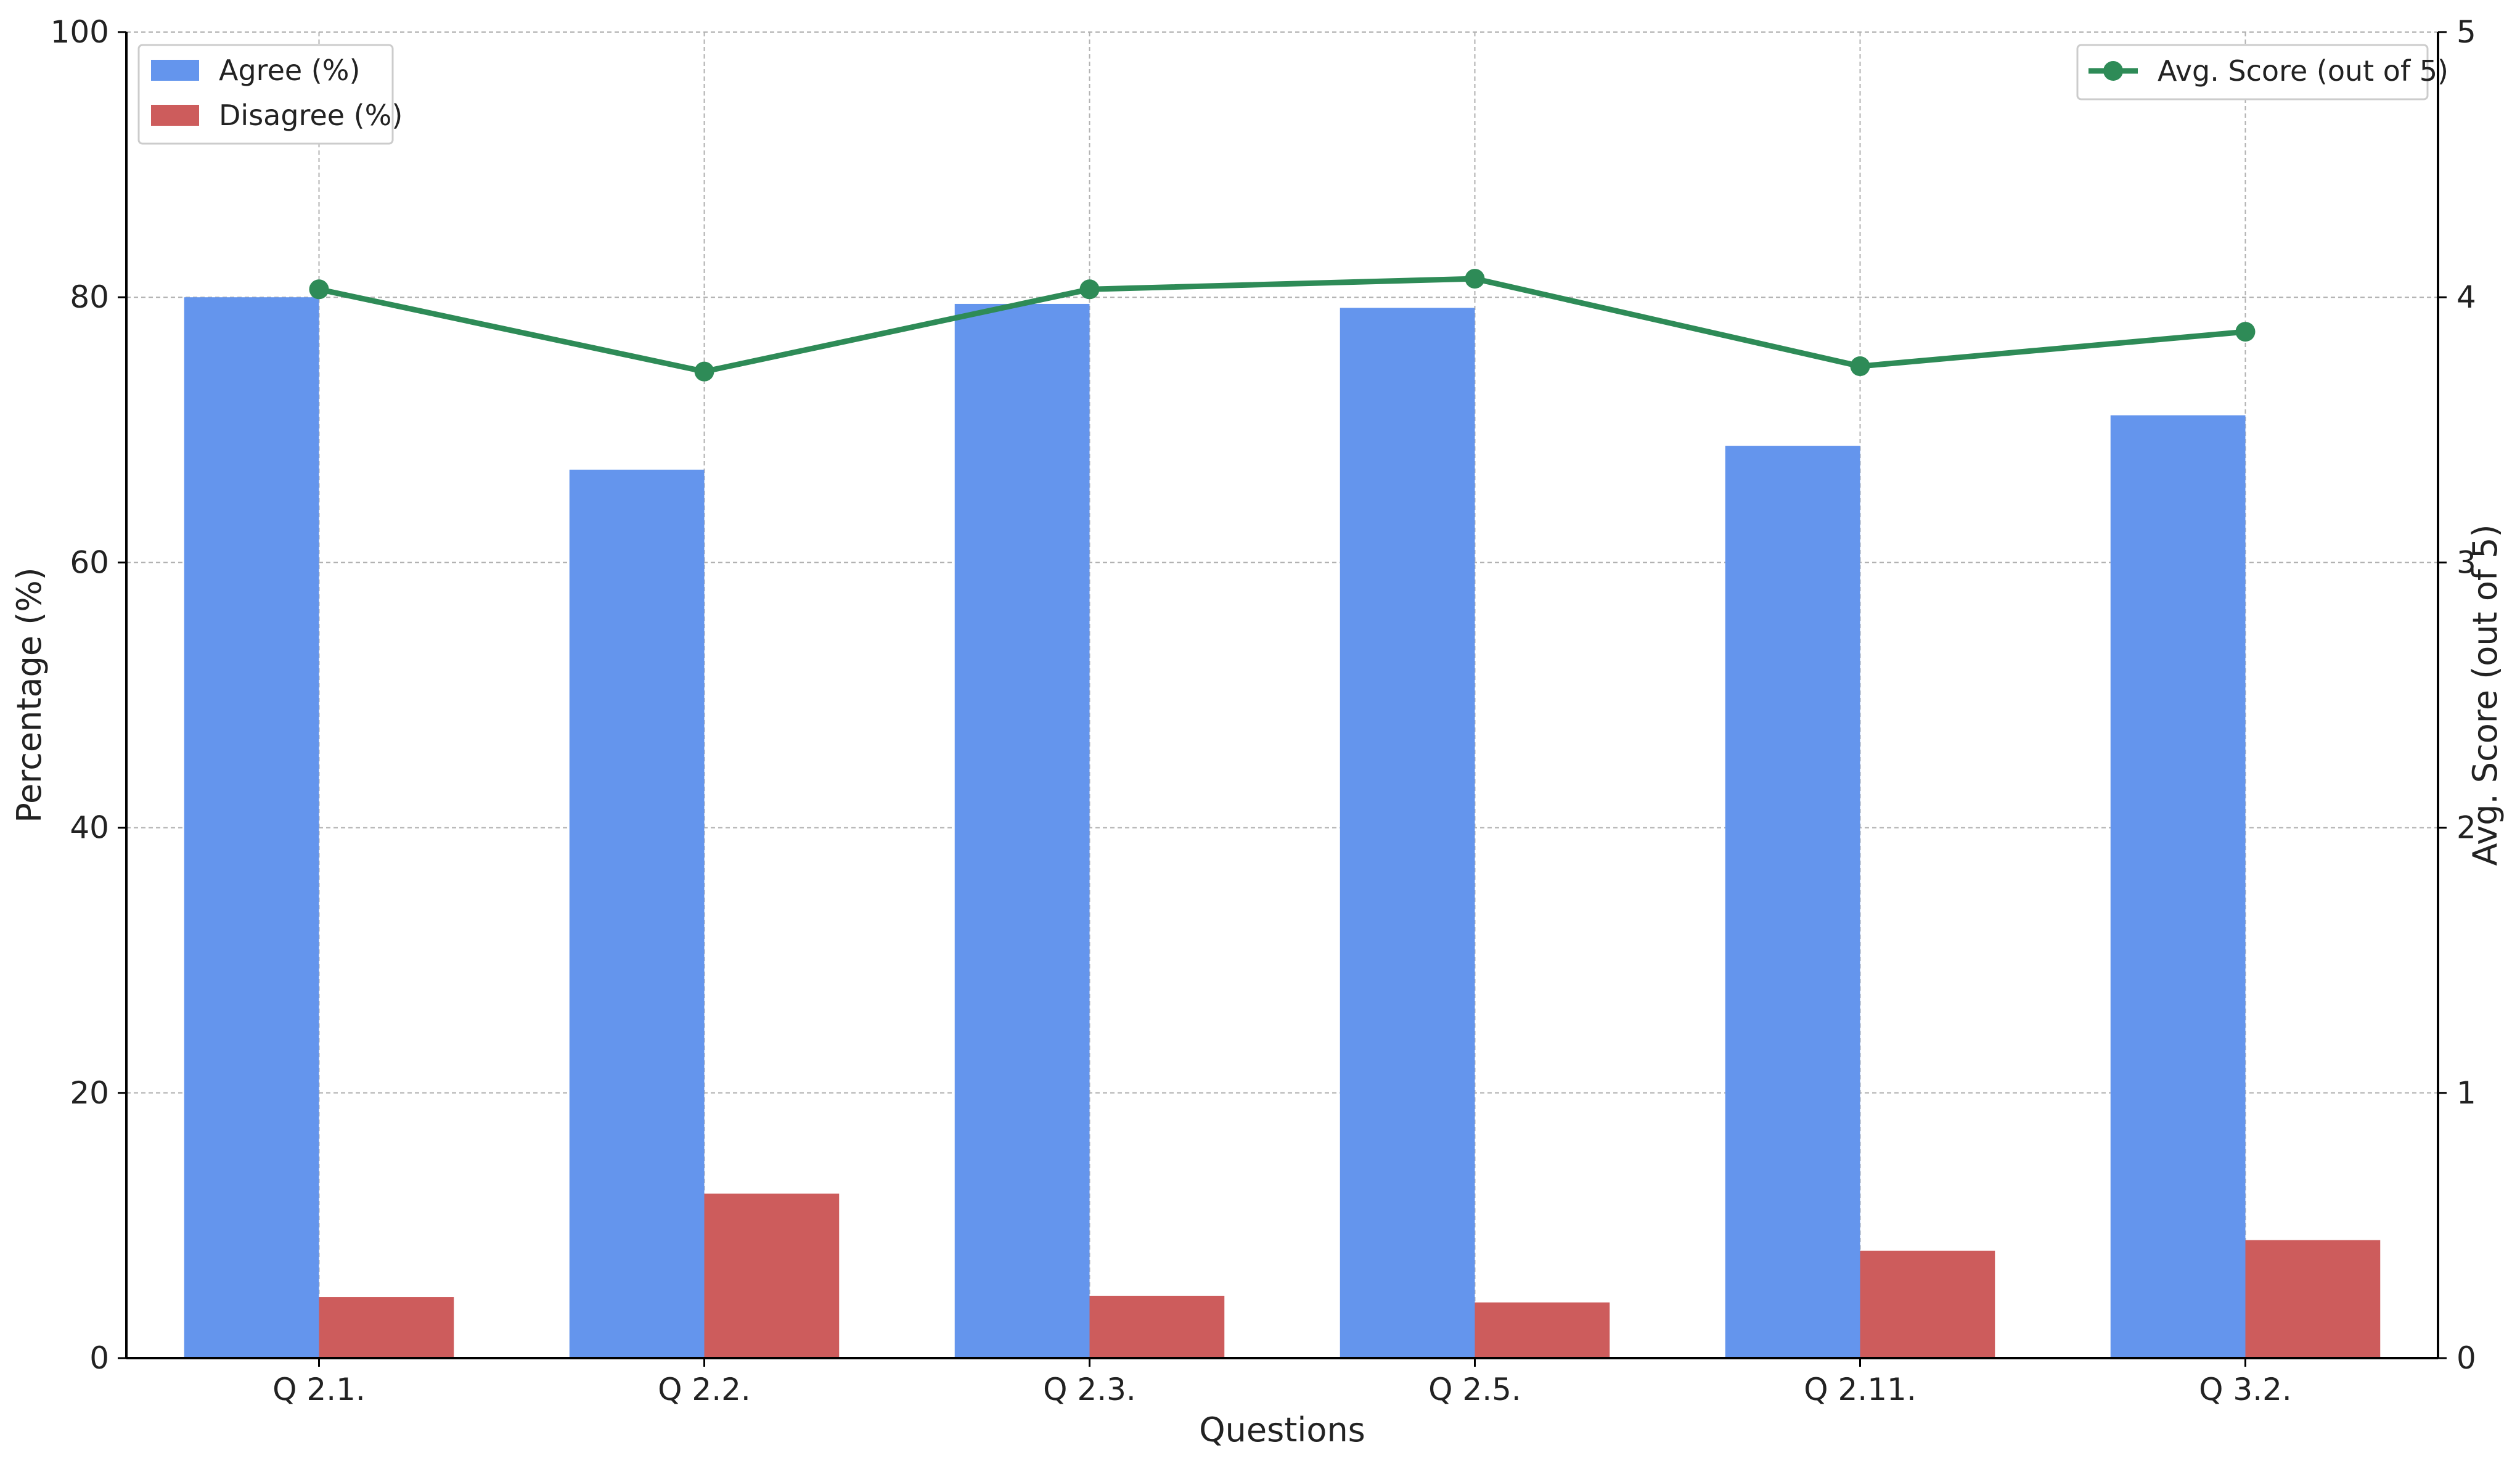 Image resolution: width=2520 pixels, height=1474 pixels. I want to click on y-tick-label: 100, so click(80, 32).